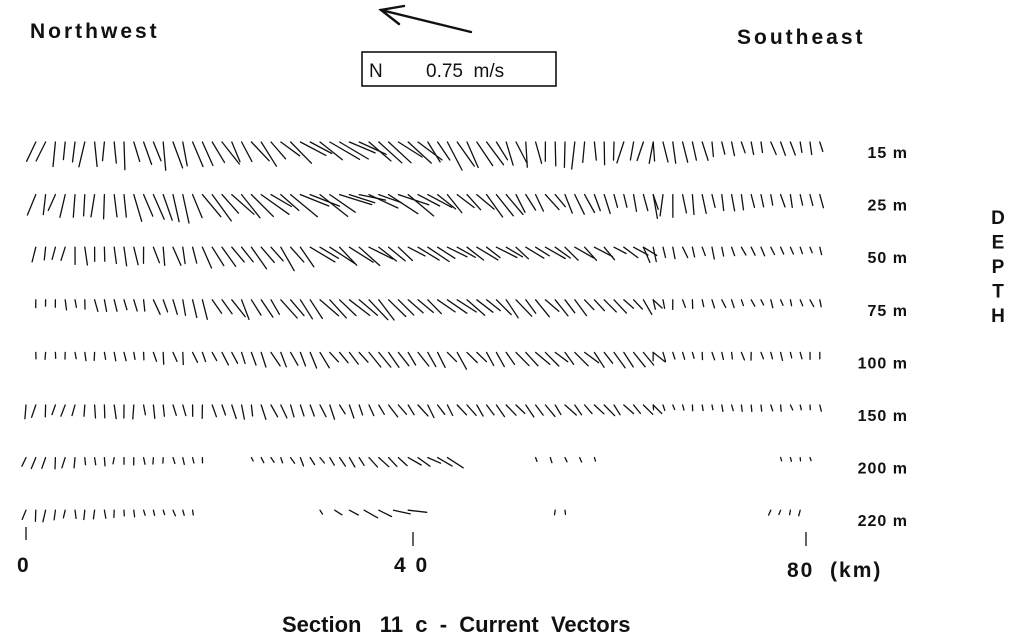 Image resolution: width=1010 pixels, height=642 pixels. I want to click on vector-row, so click(423, 412).